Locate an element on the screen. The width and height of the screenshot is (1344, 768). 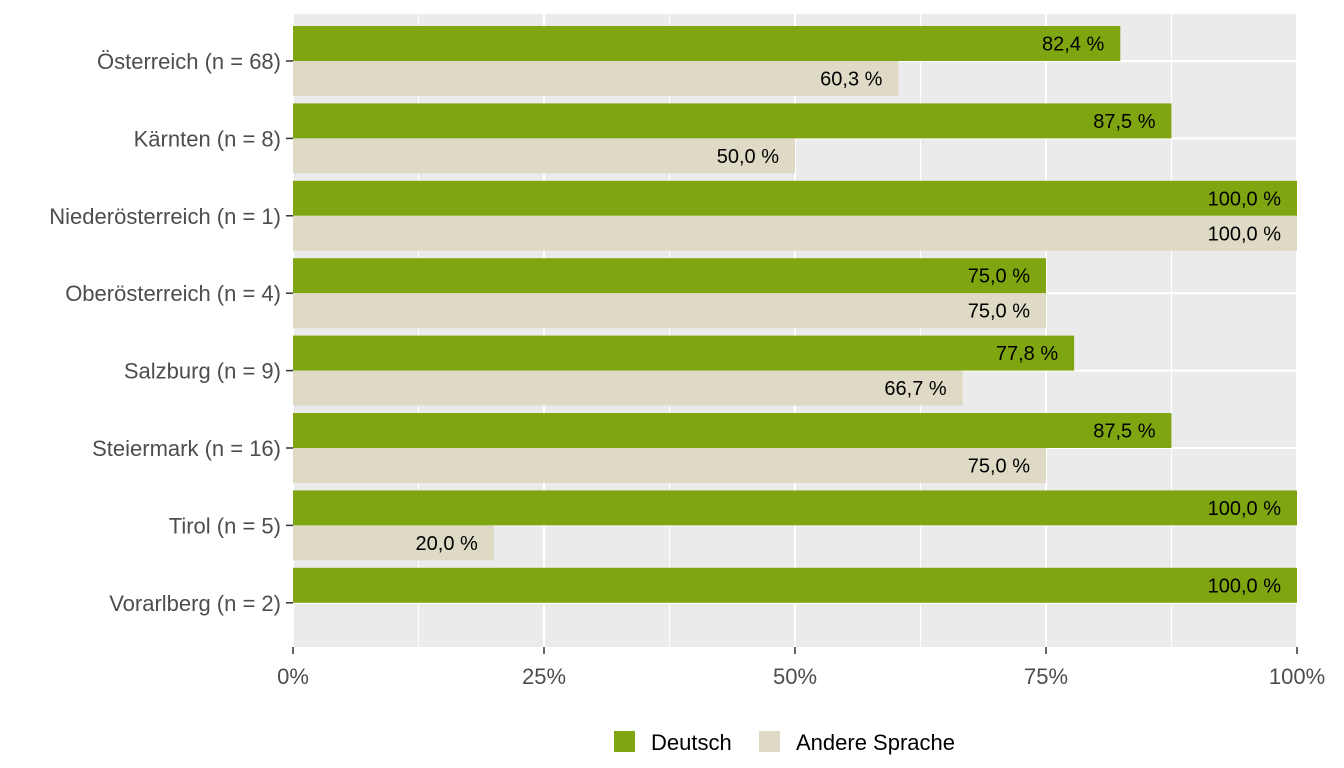
data-label: 50,0 % is located at coordinates (748, 157).